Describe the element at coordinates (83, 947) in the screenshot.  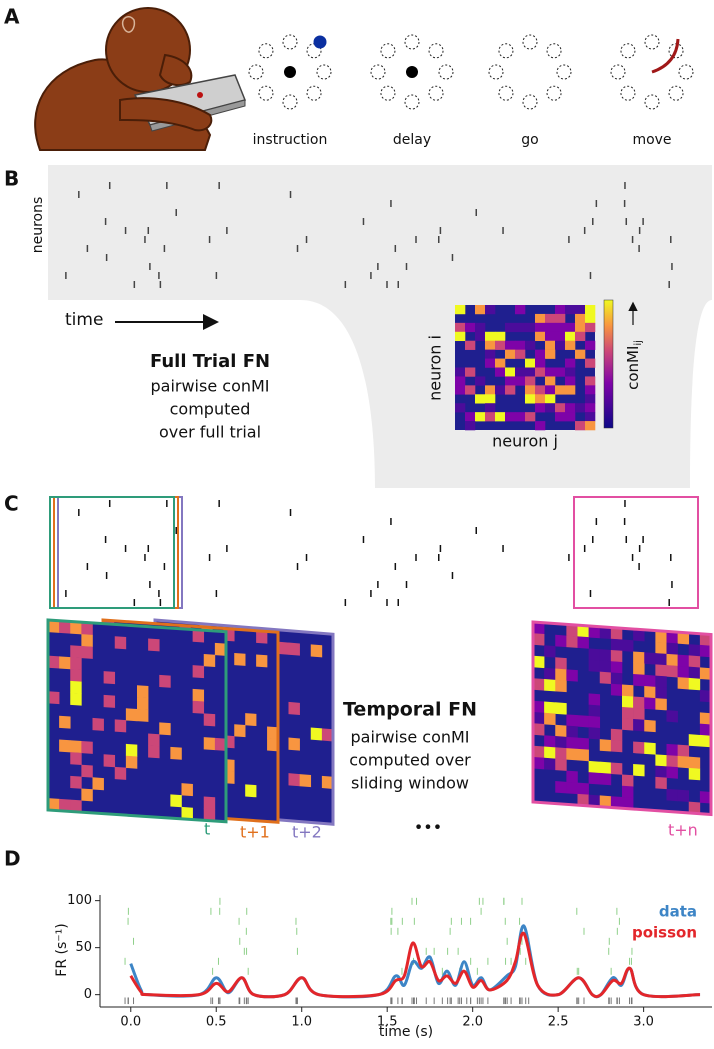
I see `y-tick-label: 50` at that location.